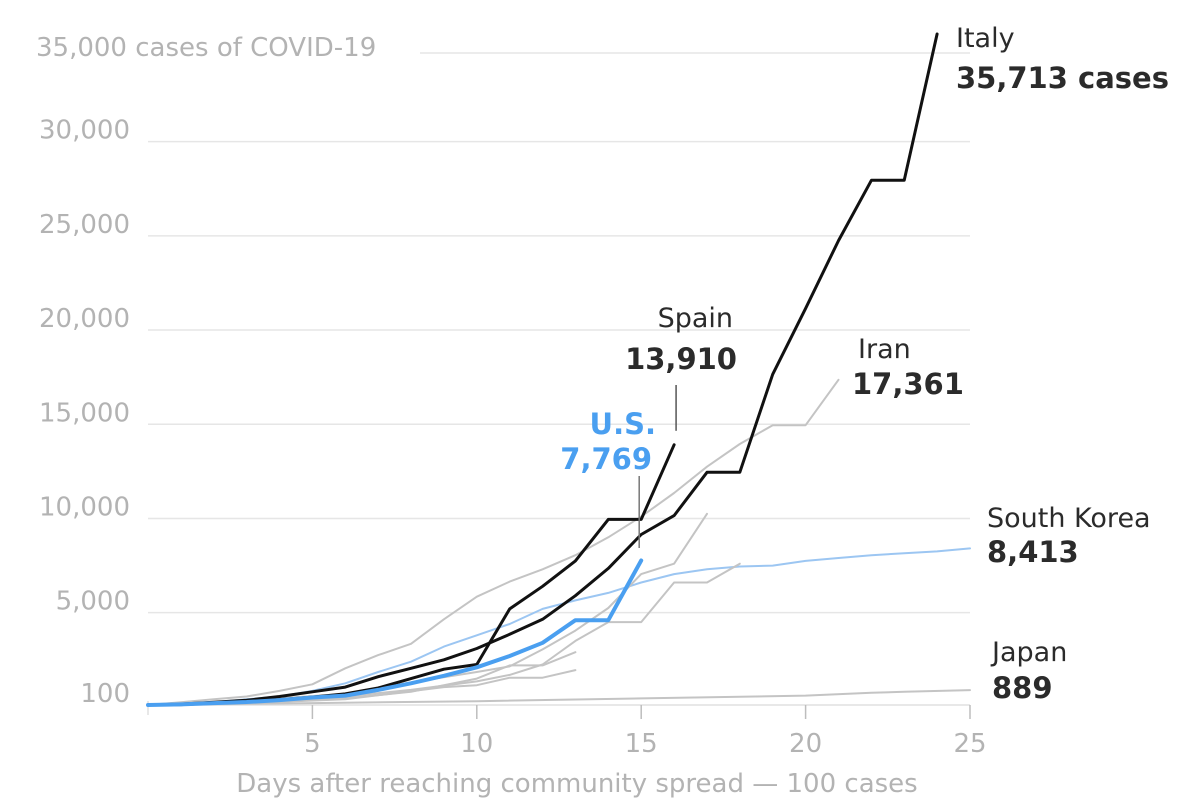 This screenshot has height=808, width=1200. I want to click on x-tick-label: 10, so click(476, 744).